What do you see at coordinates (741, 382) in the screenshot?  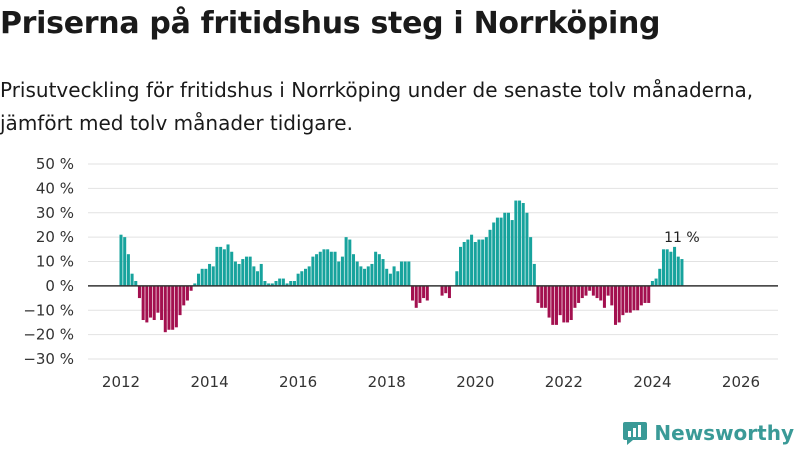 I see `x-tick-label: 2026` at bounding box center [741, 382].